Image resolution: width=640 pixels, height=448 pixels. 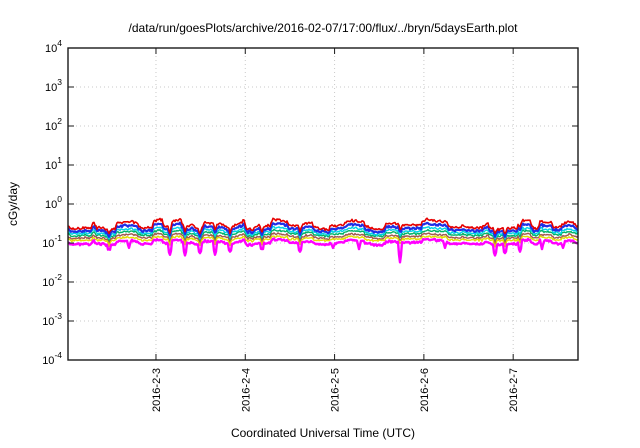 I want to click on x-tick-label: 2016-2-3, so click(x=157, y=390).